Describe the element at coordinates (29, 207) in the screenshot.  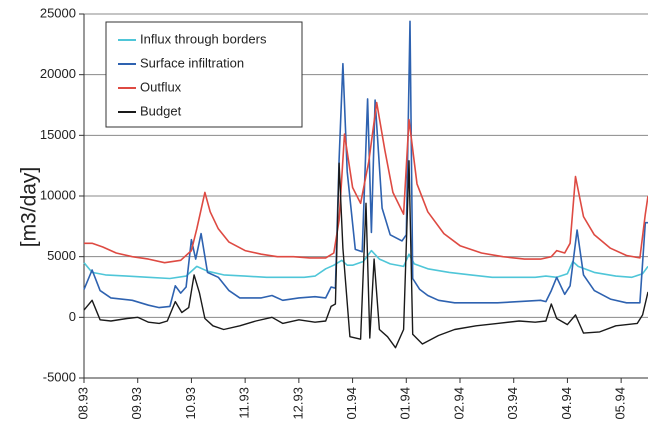
I see `y-axis-label: [m3/day]` at that location.